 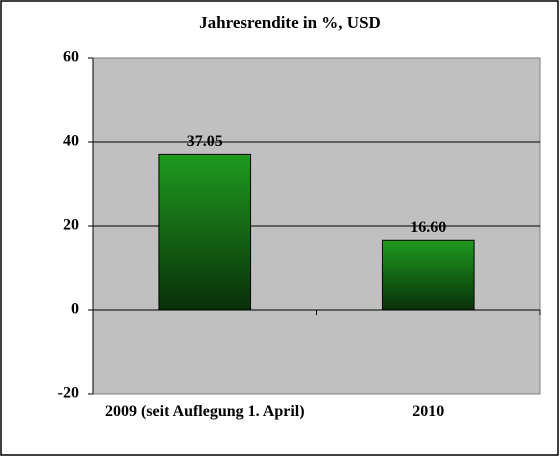 What do you see at coordinates (290, 22) in the screenshot?
I see `chart-title: Jahresrendite in %, USD` at bounding box center [290, 22].